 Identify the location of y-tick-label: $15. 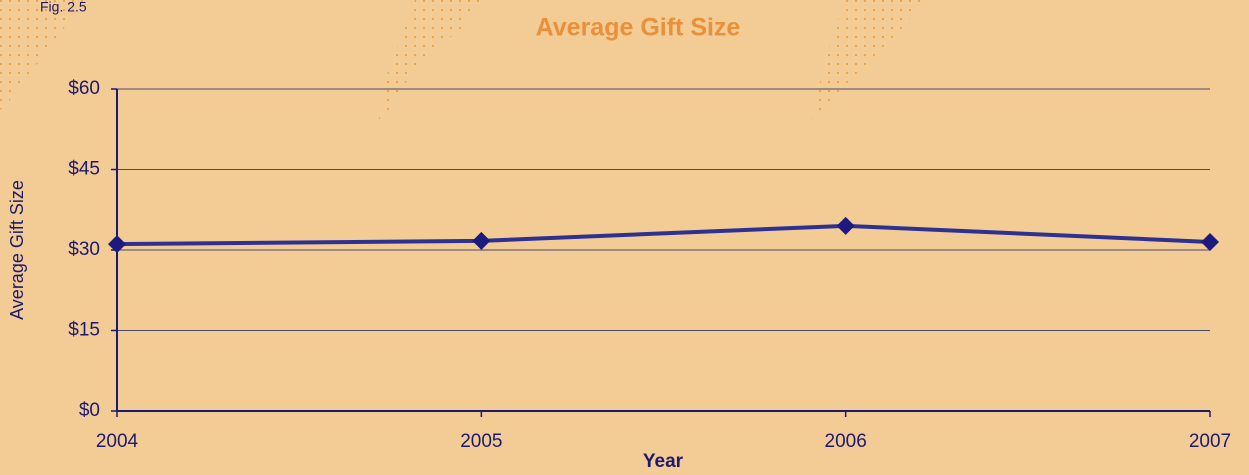
(84, 330).